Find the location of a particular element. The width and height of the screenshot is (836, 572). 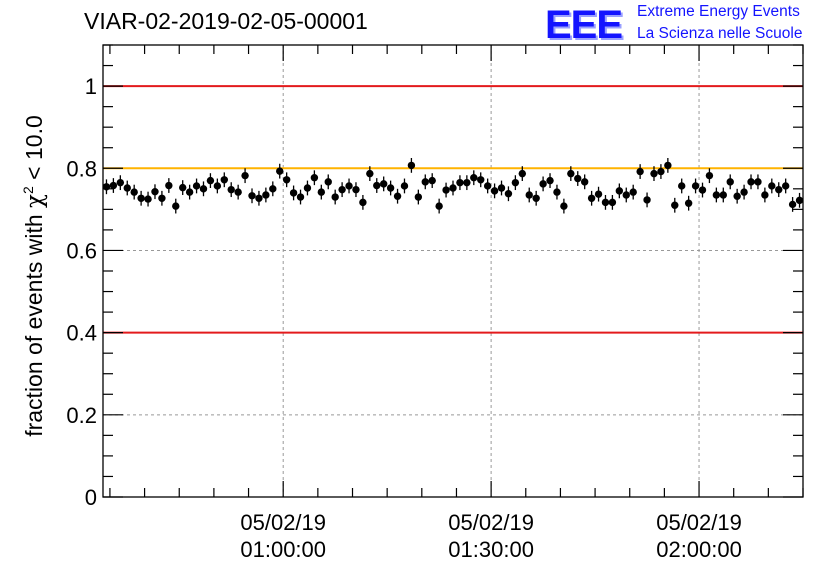

y-tick-label: 1 is located at coordinates (91, 86).